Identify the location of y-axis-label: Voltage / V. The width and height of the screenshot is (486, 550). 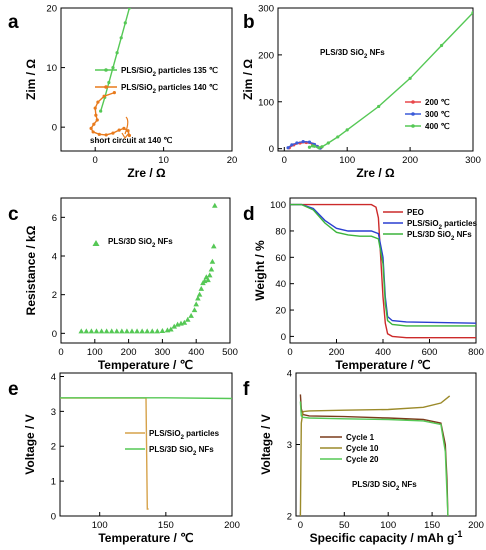
(266, 444).